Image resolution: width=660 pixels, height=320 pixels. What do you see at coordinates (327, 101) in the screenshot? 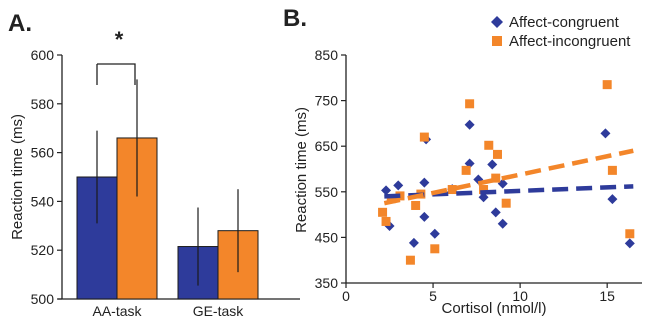
I see `y-tick-label: 750` at bounding box center [327, 101].